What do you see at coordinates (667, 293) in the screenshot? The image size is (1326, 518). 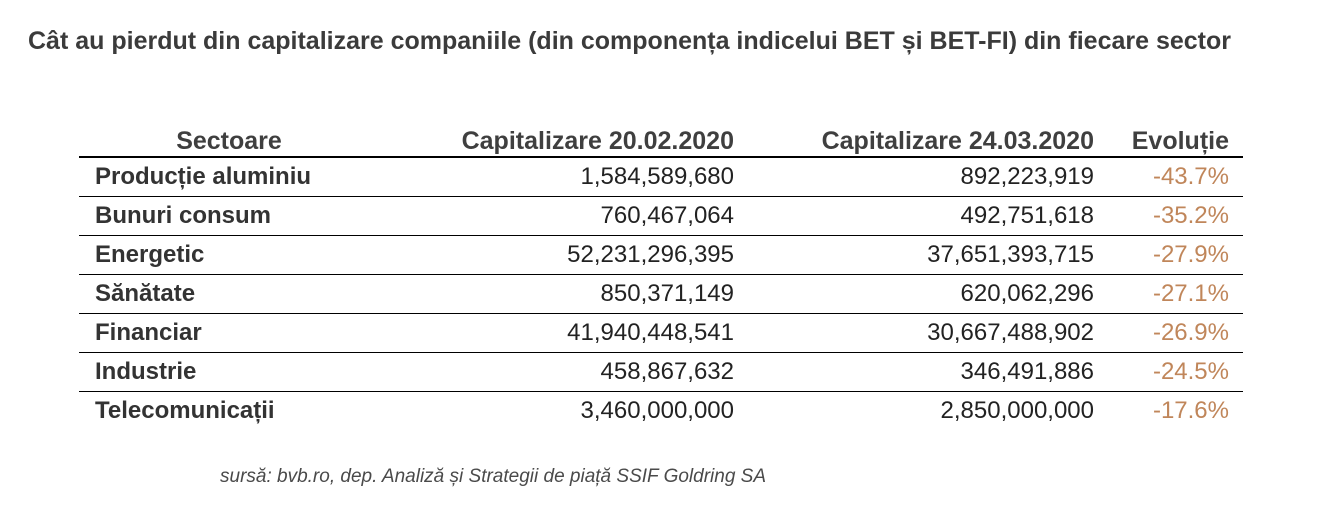 I see `capitalizare-1-cell: 850,371,149` at bounding box center [667, 293].